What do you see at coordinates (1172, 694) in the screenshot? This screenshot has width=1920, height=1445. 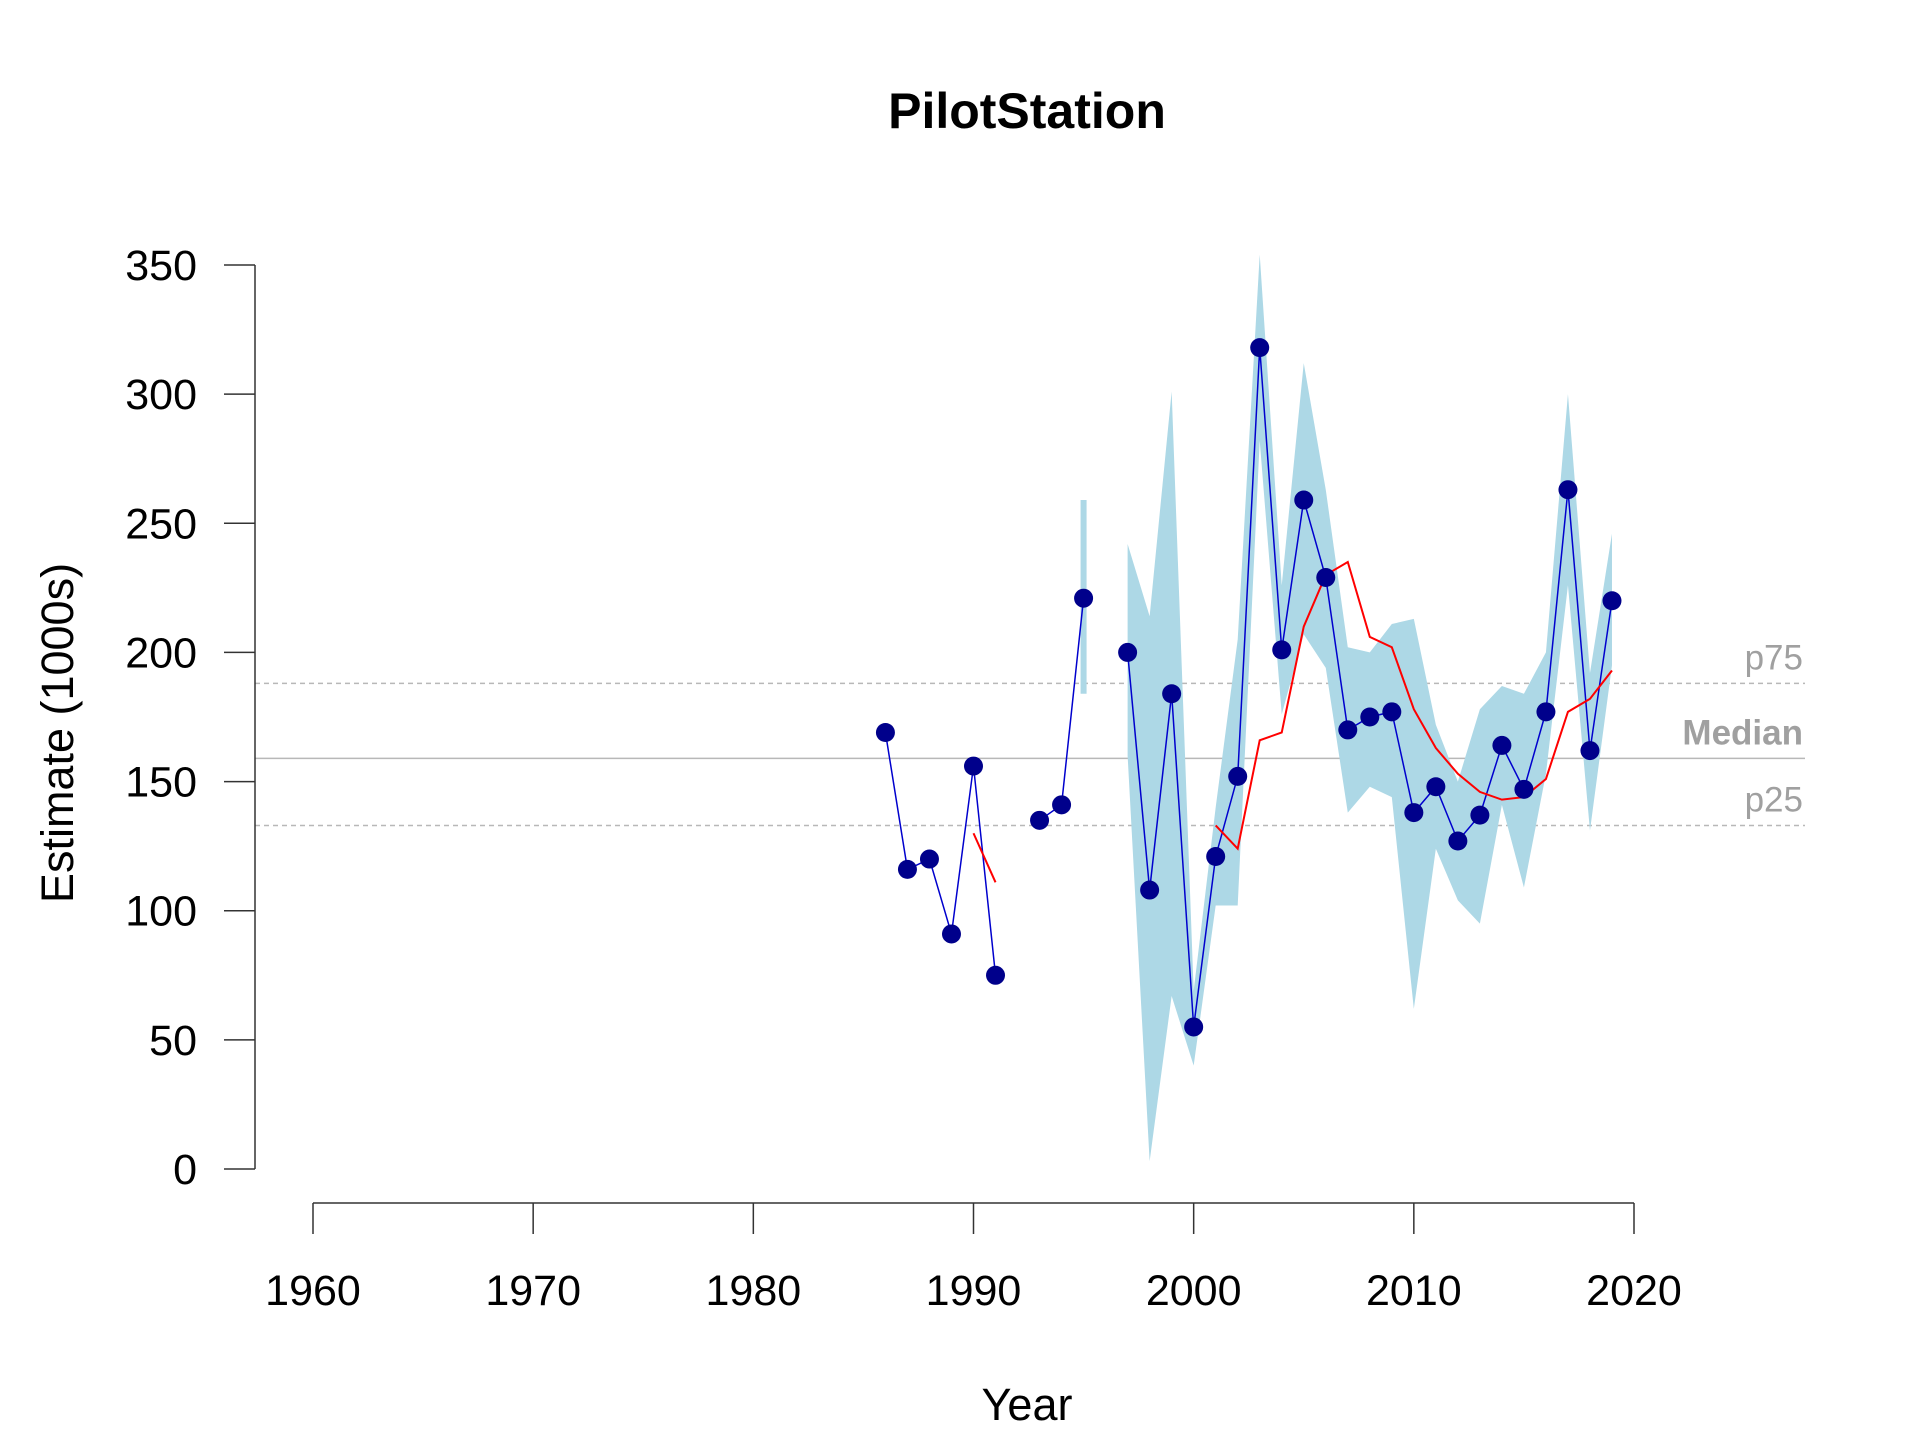 I see `data-point-1999` at bounding box center [1172, 694].